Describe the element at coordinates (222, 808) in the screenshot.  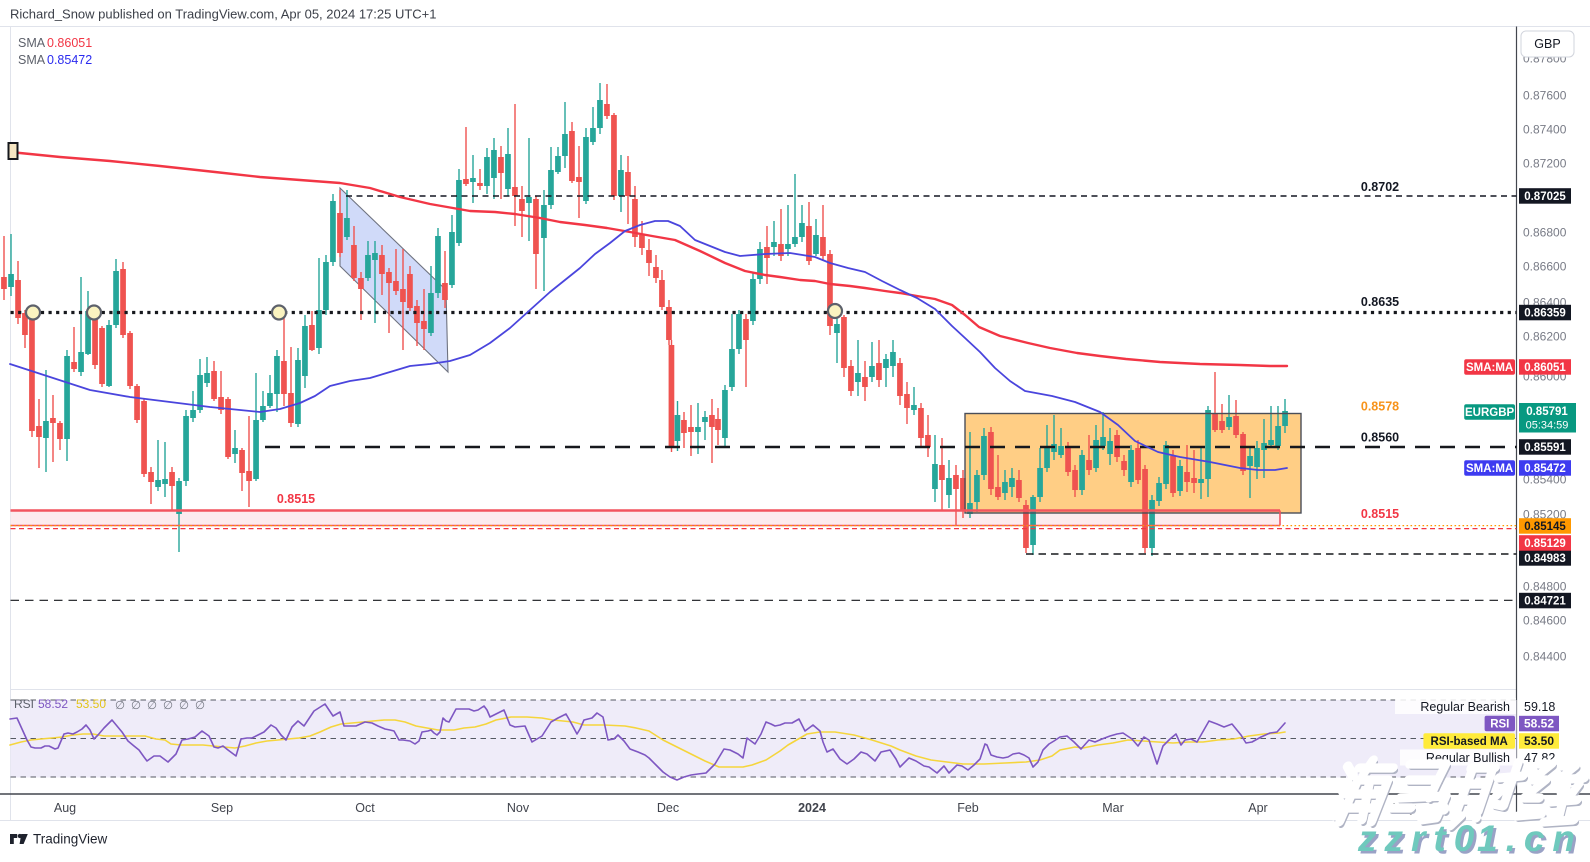
I see `svg-text: Sep` at that location.